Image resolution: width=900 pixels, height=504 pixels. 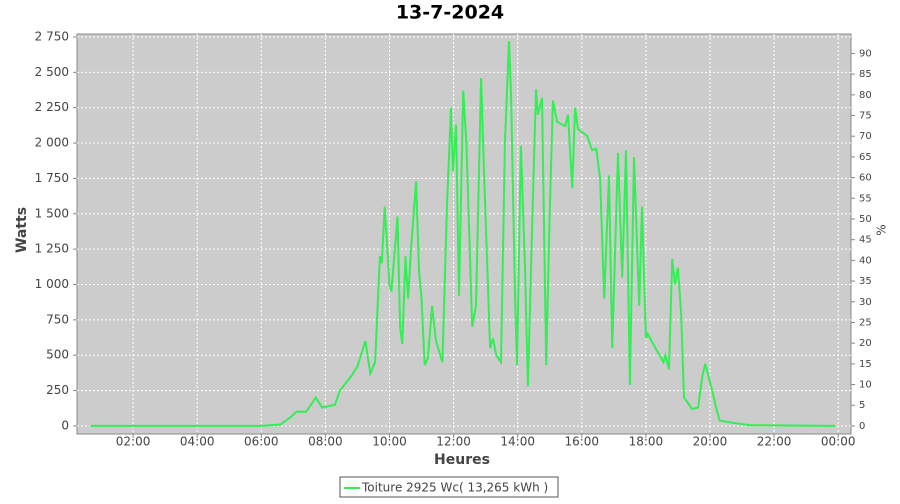 I want to click on y2-tick-label: 70, so click(x=865, y=136).